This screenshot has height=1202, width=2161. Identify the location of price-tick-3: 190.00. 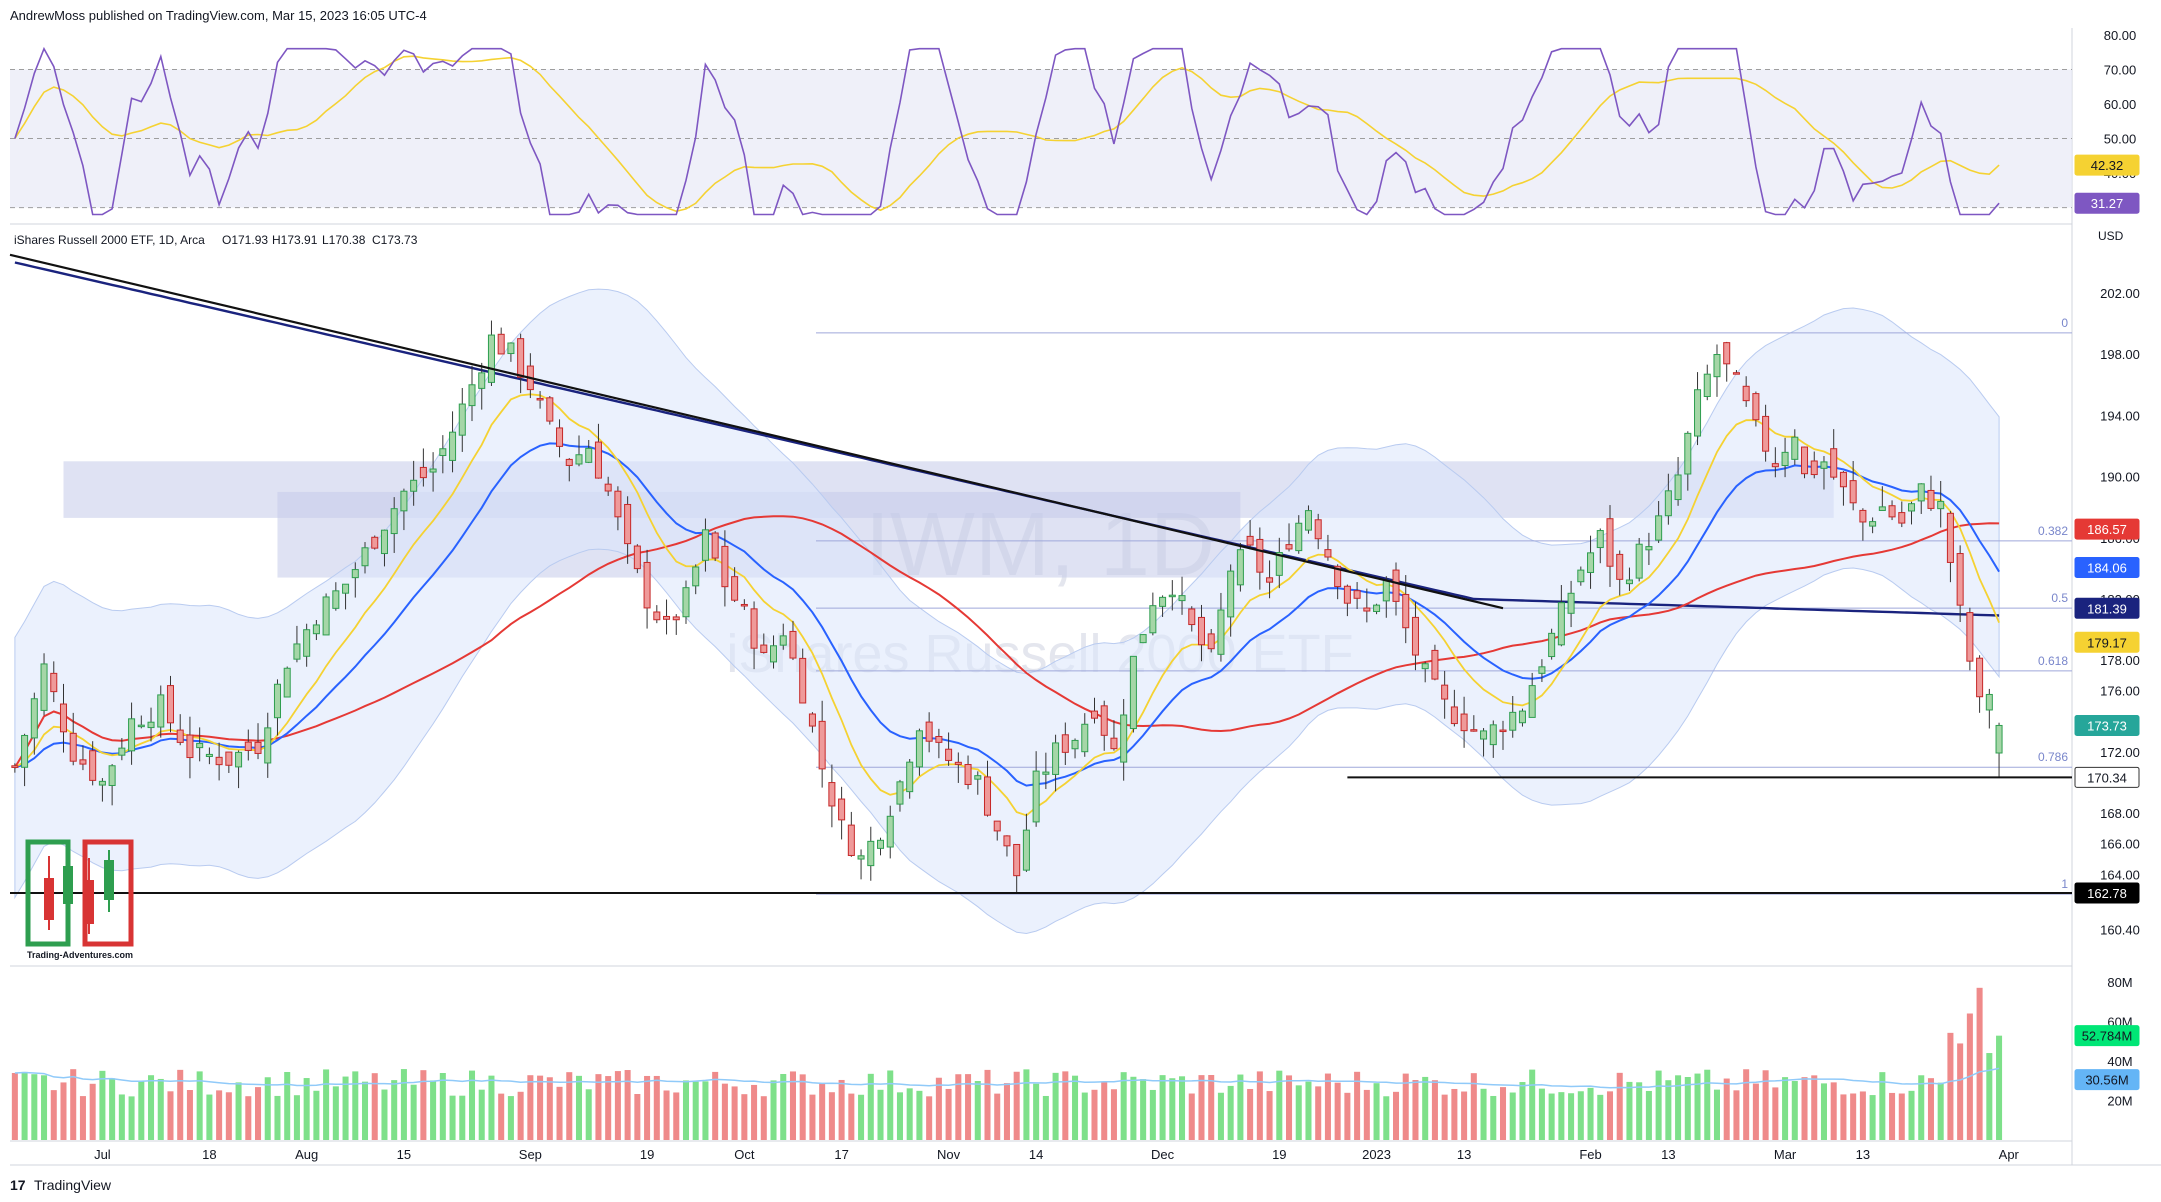
(2120, 477).